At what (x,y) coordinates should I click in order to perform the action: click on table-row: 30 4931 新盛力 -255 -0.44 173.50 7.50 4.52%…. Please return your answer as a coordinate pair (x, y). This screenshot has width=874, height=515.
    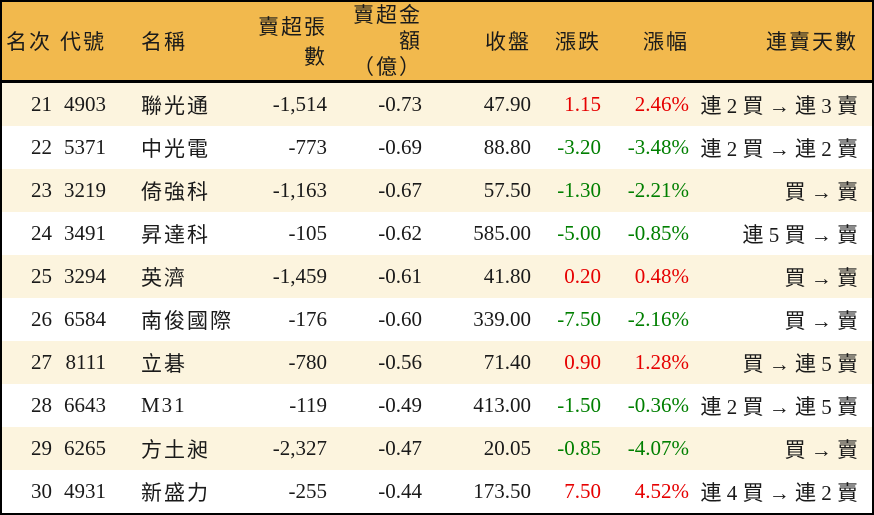
    Looking at the image, I should click on (437, 492).